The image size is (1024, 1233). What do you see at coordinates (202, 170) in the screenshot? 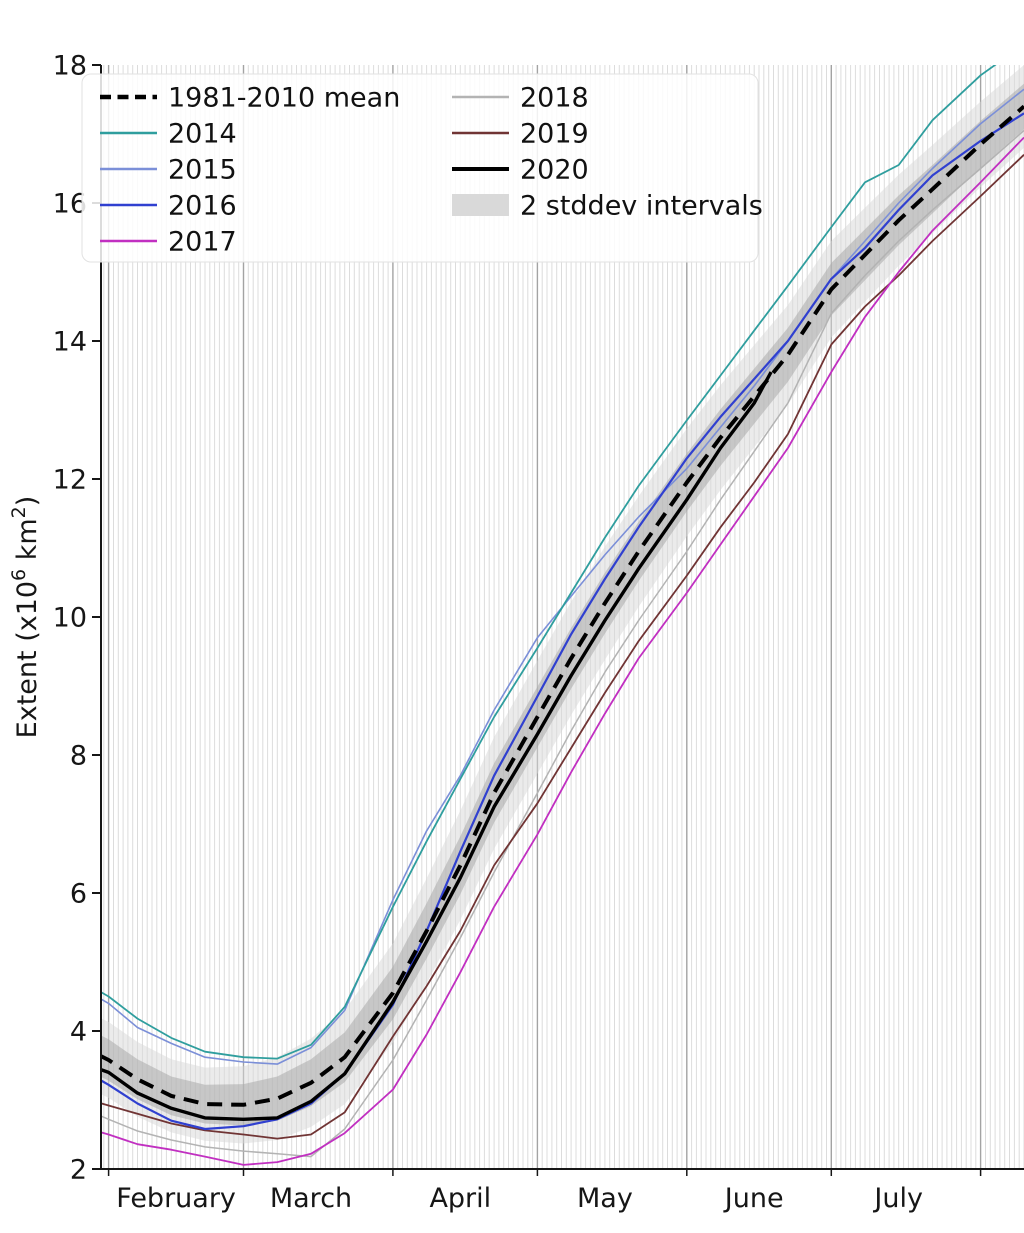
I see `legend-entry-label: 2015` at bounding box center [202, 170].